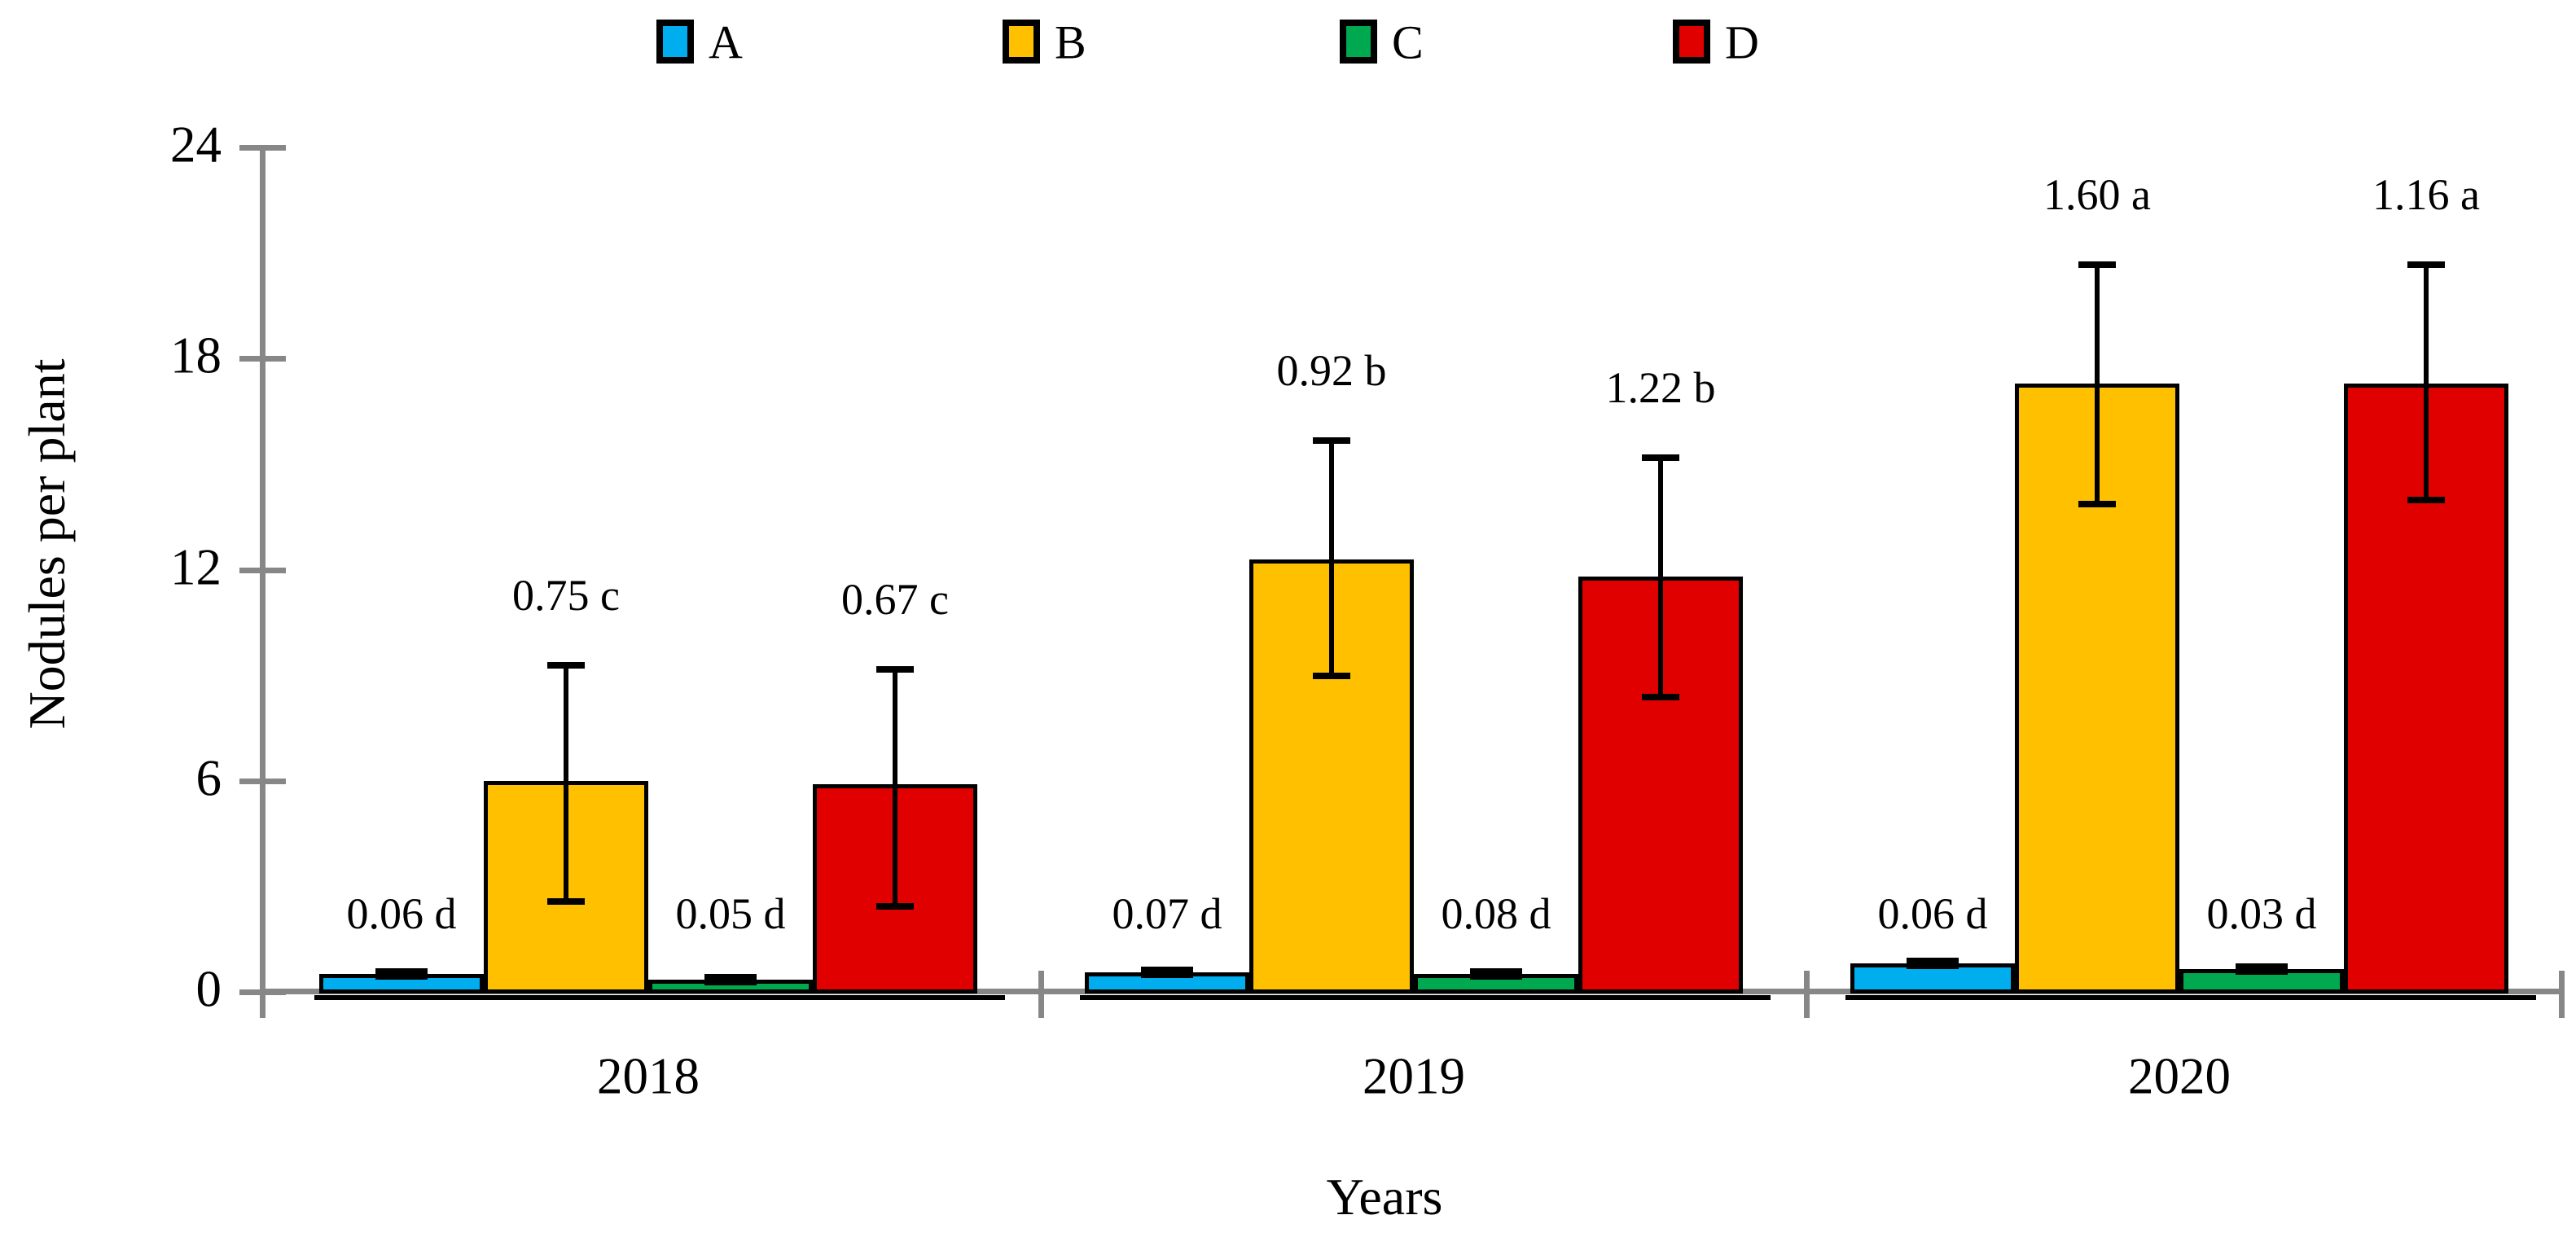 The image size is (2576, 1237). Describe the element at coordinates (1496, 974) in the screenshot. I see `error-bar-cap-C-2019` at that location.